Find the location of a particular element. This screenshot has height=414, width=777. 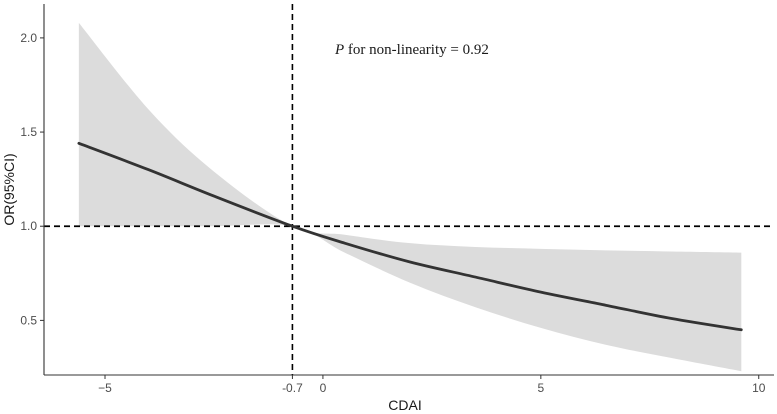

x-tick-label: -0.7 is located at coordinates (292, 388).